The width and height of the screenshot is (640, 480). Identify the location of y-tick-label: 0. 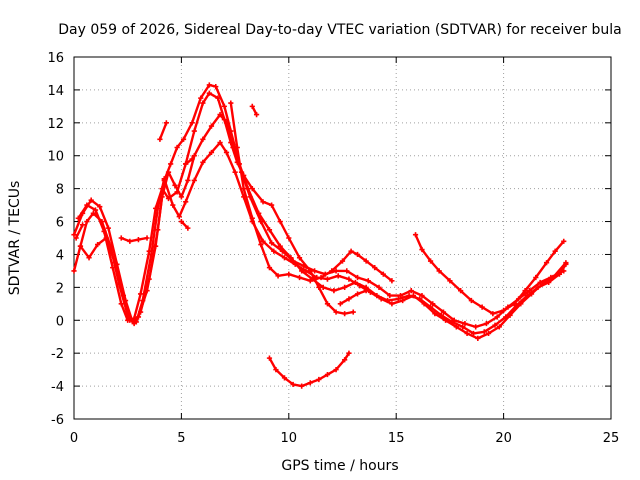
(60, 321).